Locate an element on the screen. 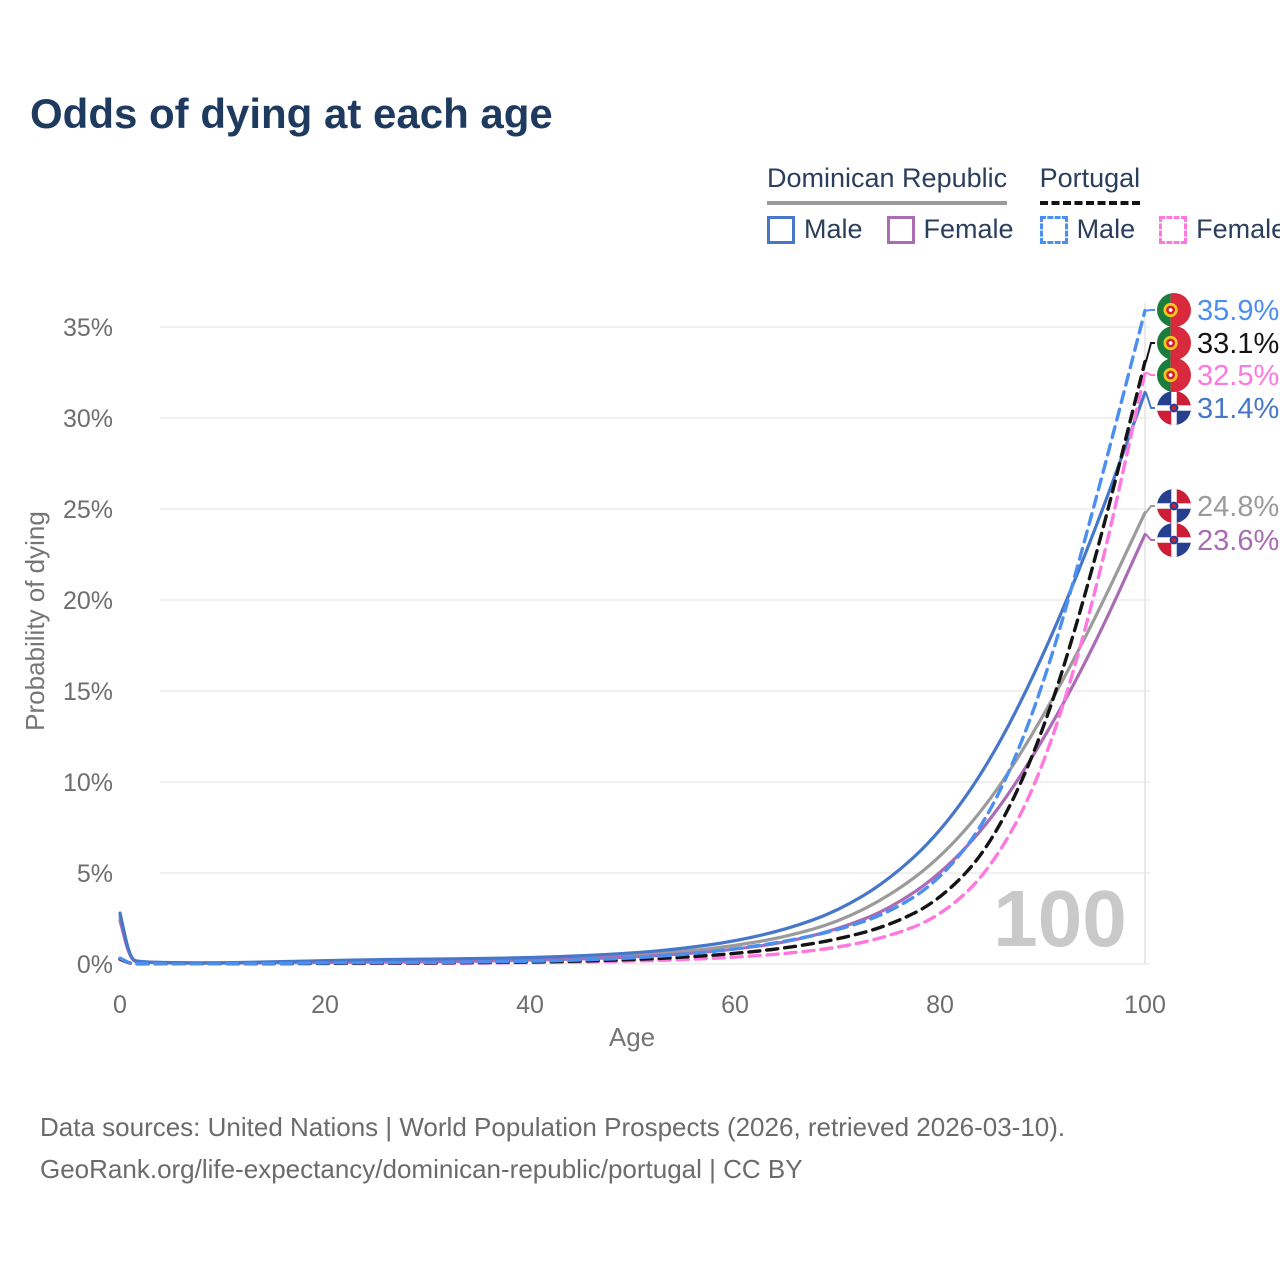 Image resolution: width=1280 pixels, height=1280 pixels. legend-header-portugal: Portugal is located at coordinates (1090, 184).